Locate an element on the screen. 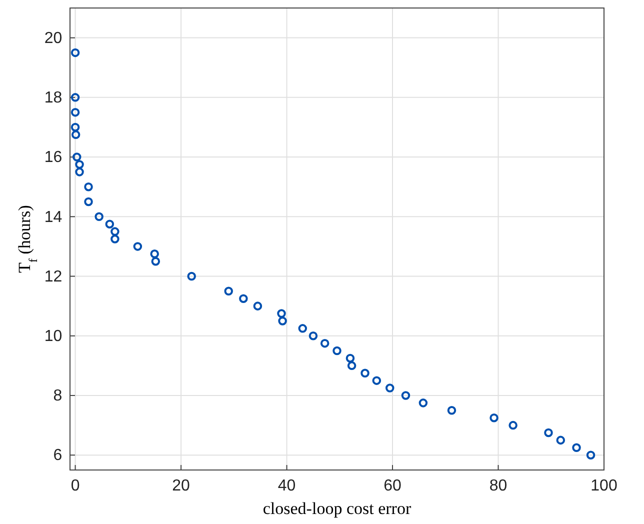 Image resolution: width=644 pixels, height=524 pixels. y-tick-label: 10 is located at coordinates (53, 336).